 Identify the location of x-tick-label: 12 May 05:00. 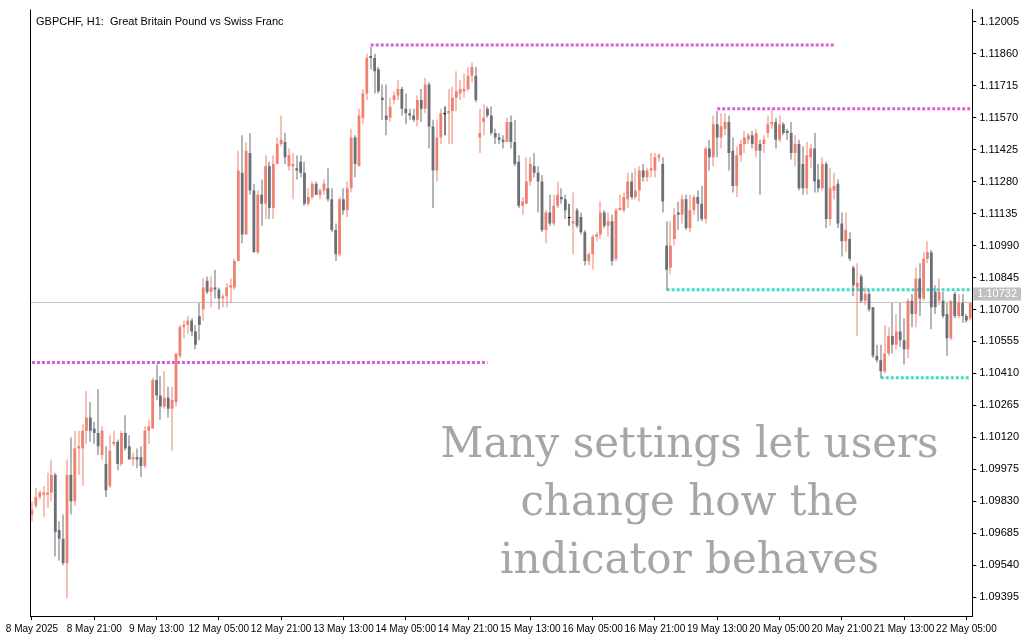
(219, 628).